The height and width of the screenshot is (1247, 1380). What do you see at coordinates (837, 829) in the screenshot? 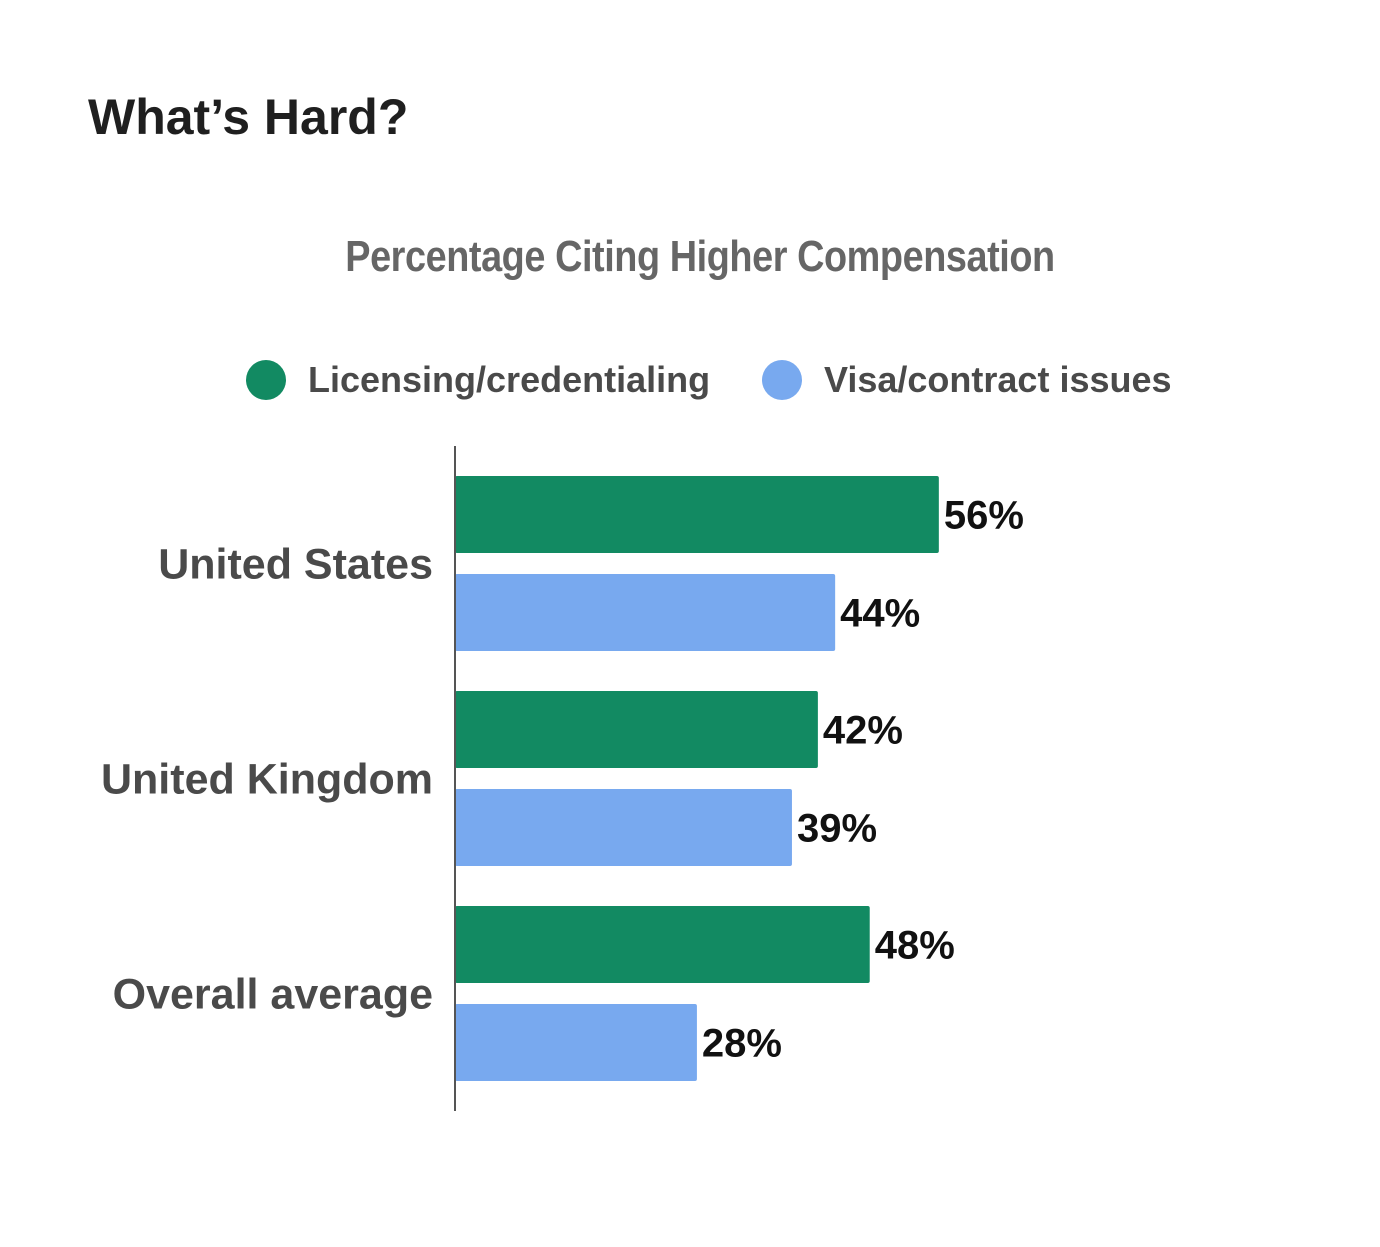
I see `value-label-united-kingdom-visa: 39%` at bounding box center [837, 829].